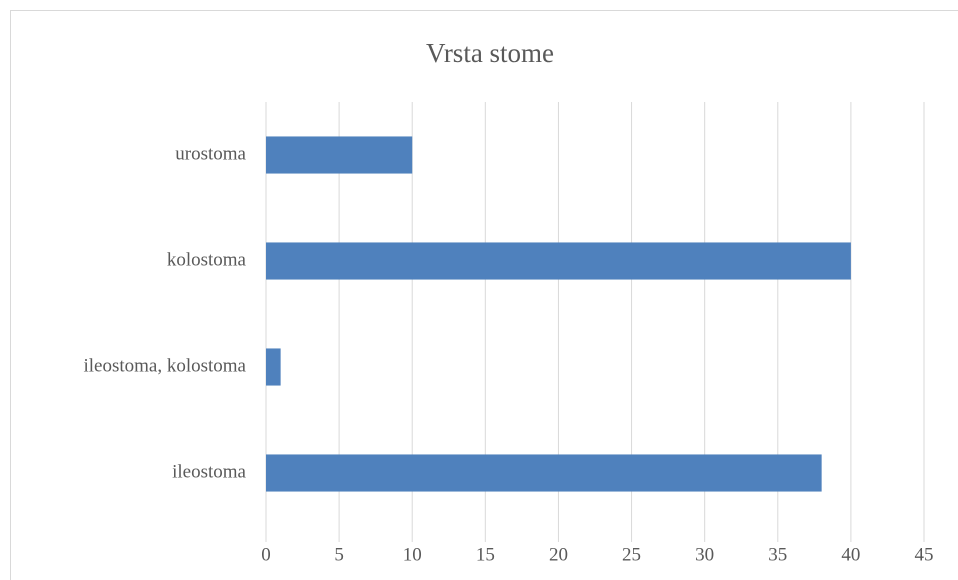 The image size is (958, 580). I want to click on chart-title: Vrsta stome, so click(490, 53).